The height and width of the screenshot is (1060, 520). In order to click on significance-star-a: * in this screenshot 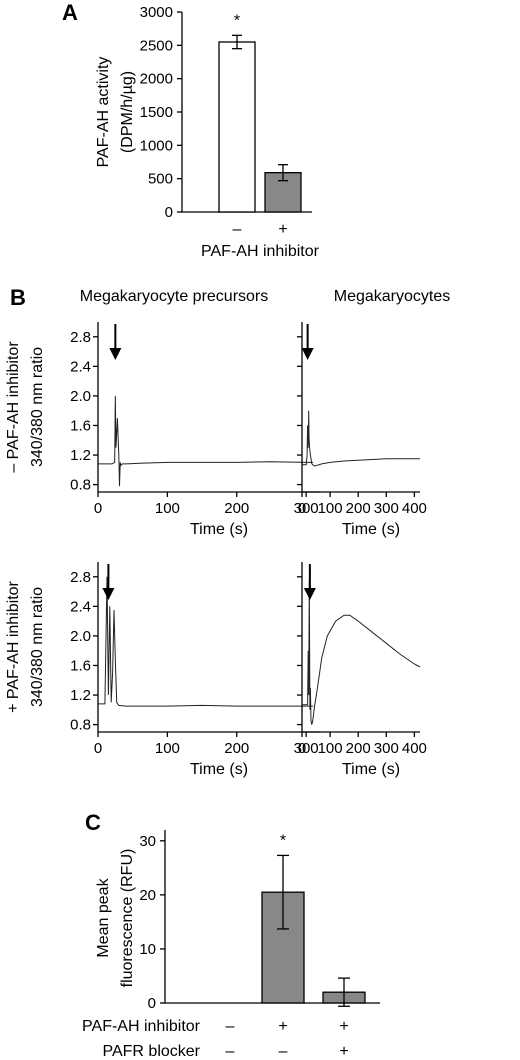, I will do `click(237, 20)`.